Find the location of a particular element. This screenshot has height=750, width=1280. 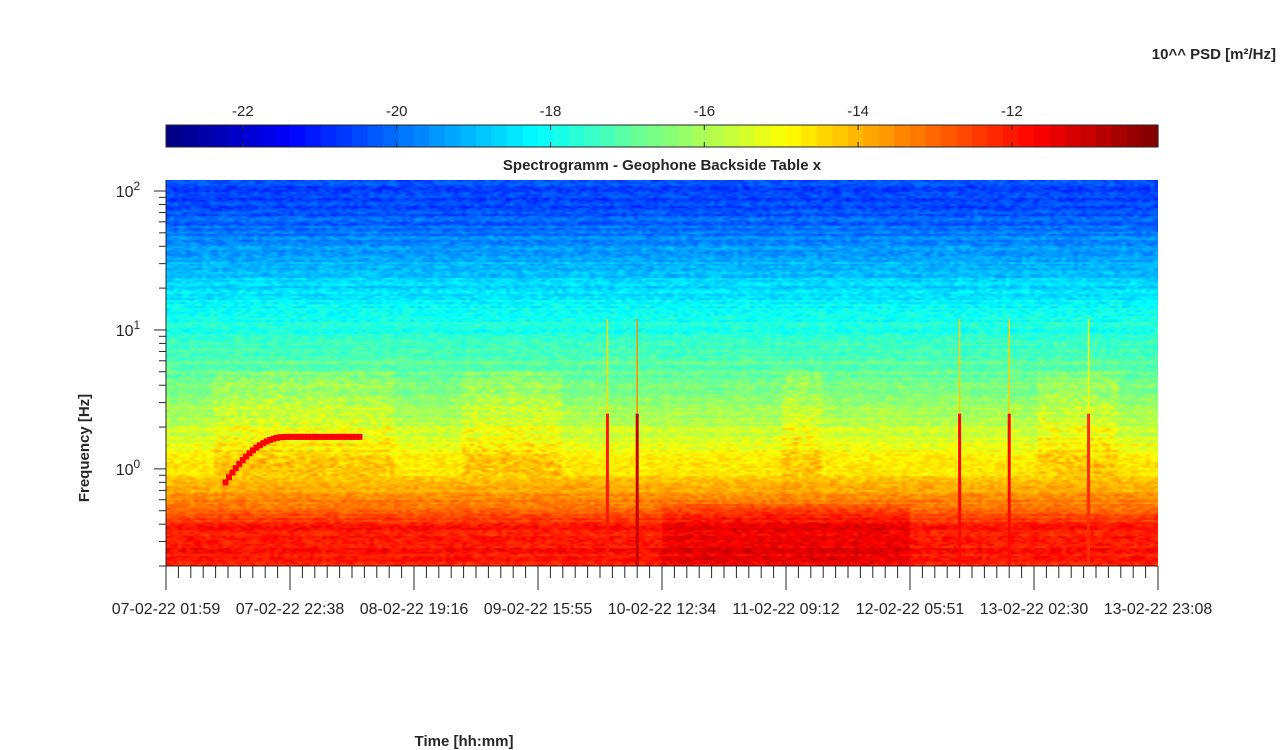

colorbar: -22 -20 -18 -16 -14 -12 is located at coordinates (662, 125).